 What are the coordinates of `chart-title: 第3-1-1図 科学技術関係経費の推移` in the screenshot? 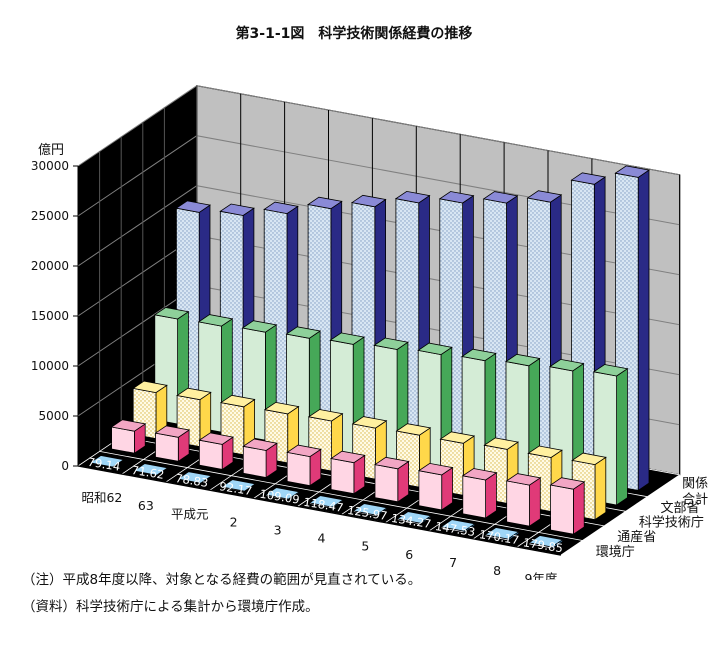 It's located at (354, 33).